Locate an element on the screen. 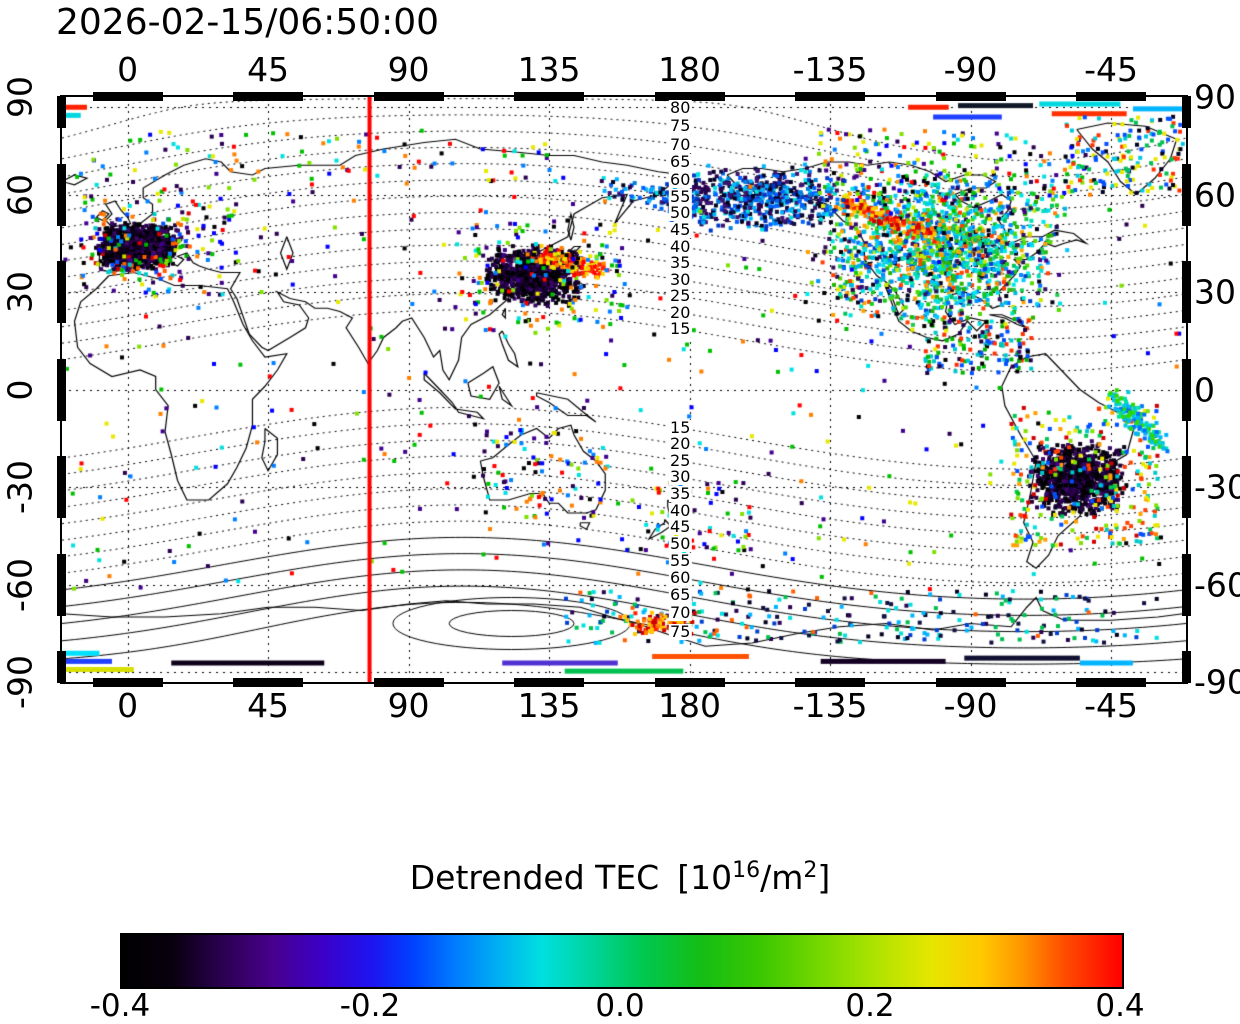 The width and height of the screenshot is (1240, 1024). lon-tick-label-bottom: -45 is located at coordinates (1111, 705).